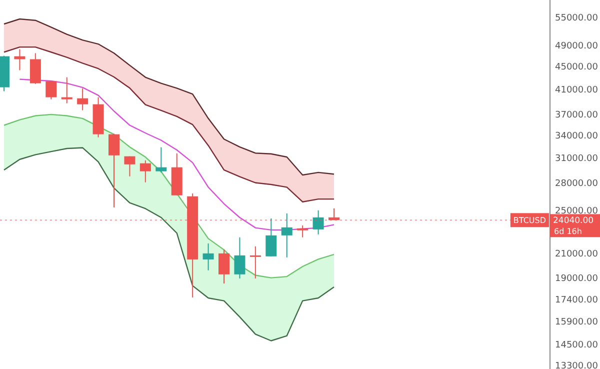 The width and height of the screenshot is (600, 369). Describe the element at coordinates (576, 136) in the screenshot. I see `y-tick-label: 34000.00` at that location.